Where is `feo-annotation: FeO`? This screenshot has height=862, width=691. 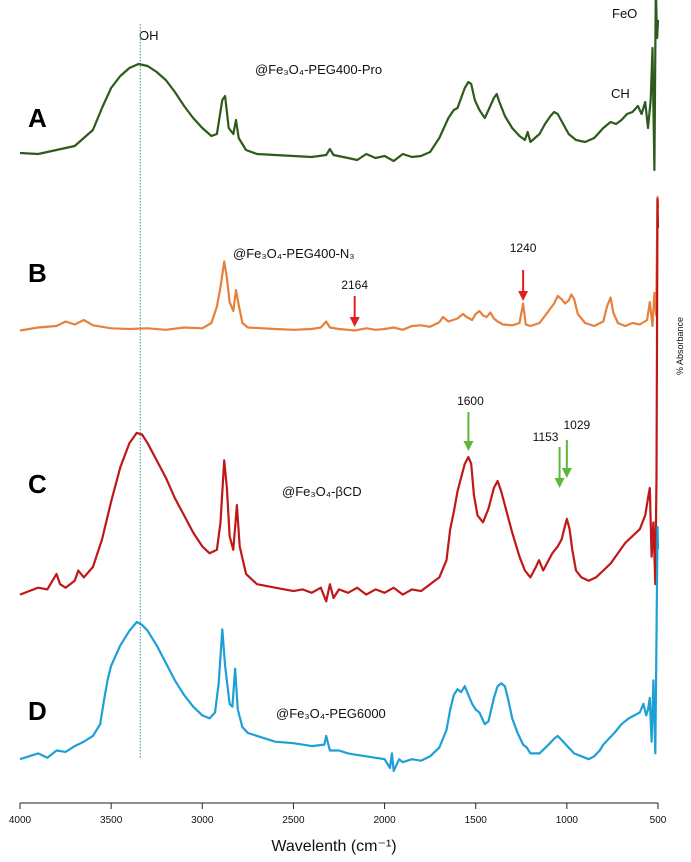
feo-annotation: FeO is located at coordinates (624, 13).